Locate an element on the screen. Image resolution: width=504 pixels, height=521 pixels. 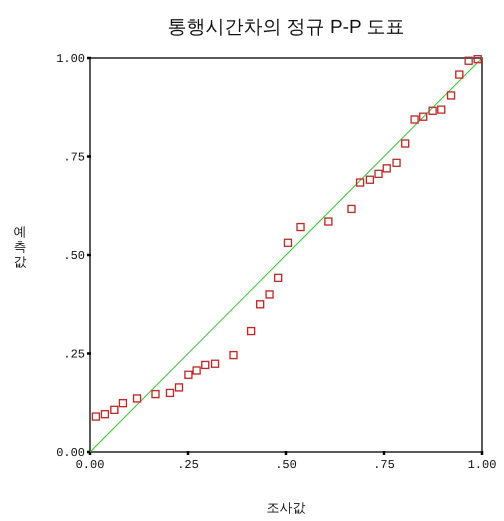
x-tick-label: 1.00 is located at coordinates (482, 465).